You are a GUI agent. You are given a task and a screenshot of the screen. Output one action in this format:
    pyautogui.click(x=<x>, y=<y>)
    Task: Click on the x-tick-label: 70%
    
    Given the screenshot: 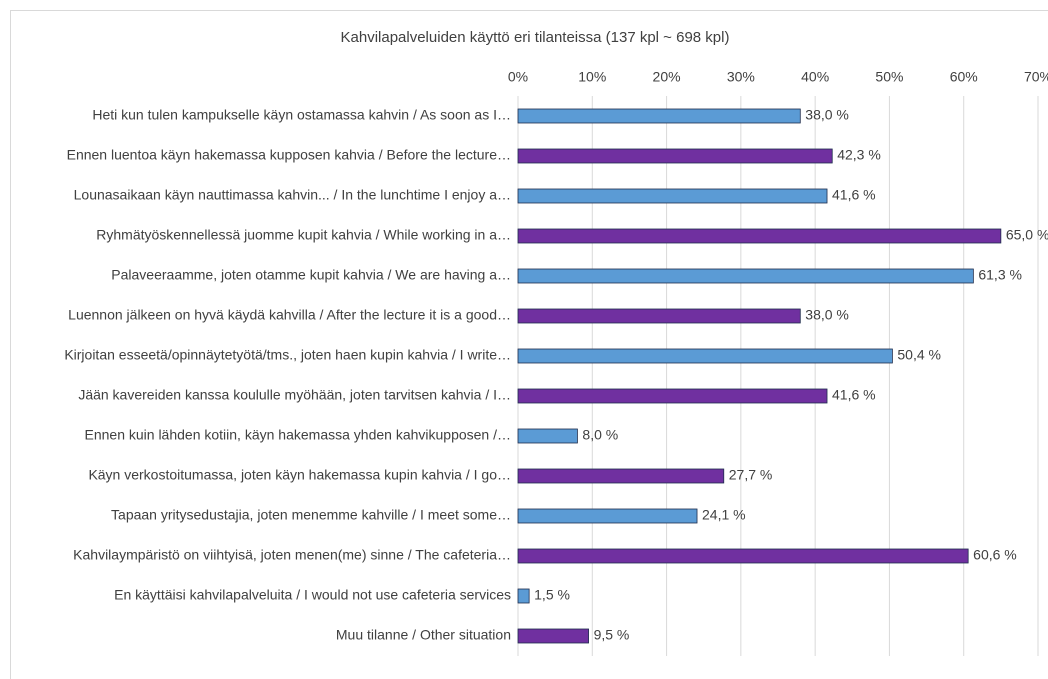 What is the action you would take?
    pyautogui.click(x=1036, y=77)
    